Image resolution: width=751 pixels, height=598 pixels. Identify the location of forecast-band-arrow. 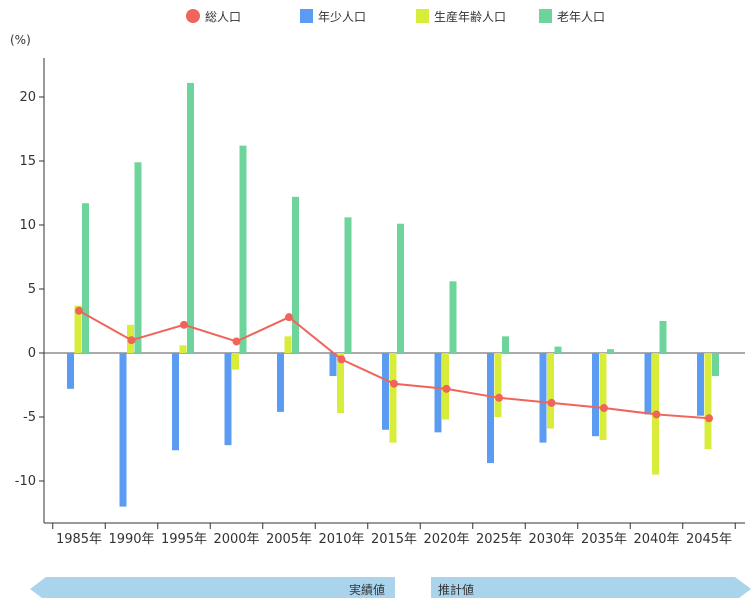
(591, 587).